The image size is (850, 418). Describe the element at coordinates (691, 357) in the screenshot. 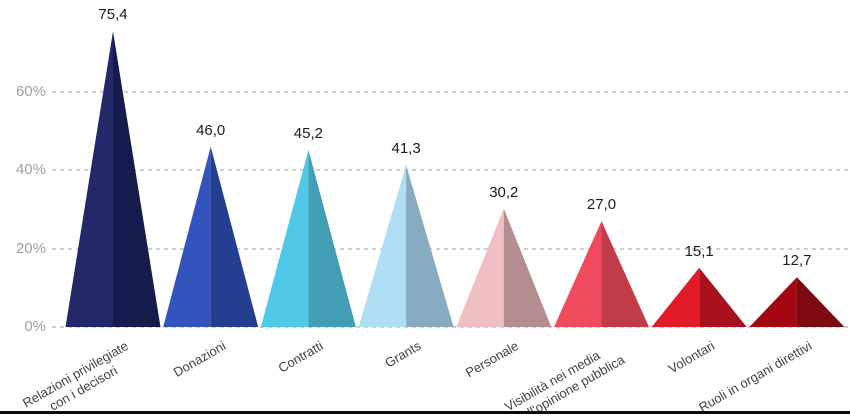

I see `category-label: Volontari` at that location.